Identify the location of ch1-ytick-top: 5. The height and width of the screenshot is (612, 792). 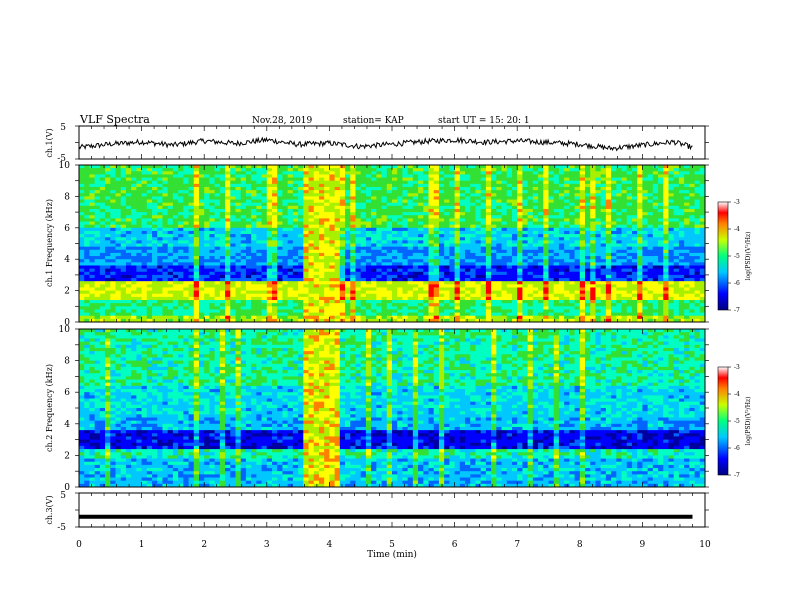
(63, 128).